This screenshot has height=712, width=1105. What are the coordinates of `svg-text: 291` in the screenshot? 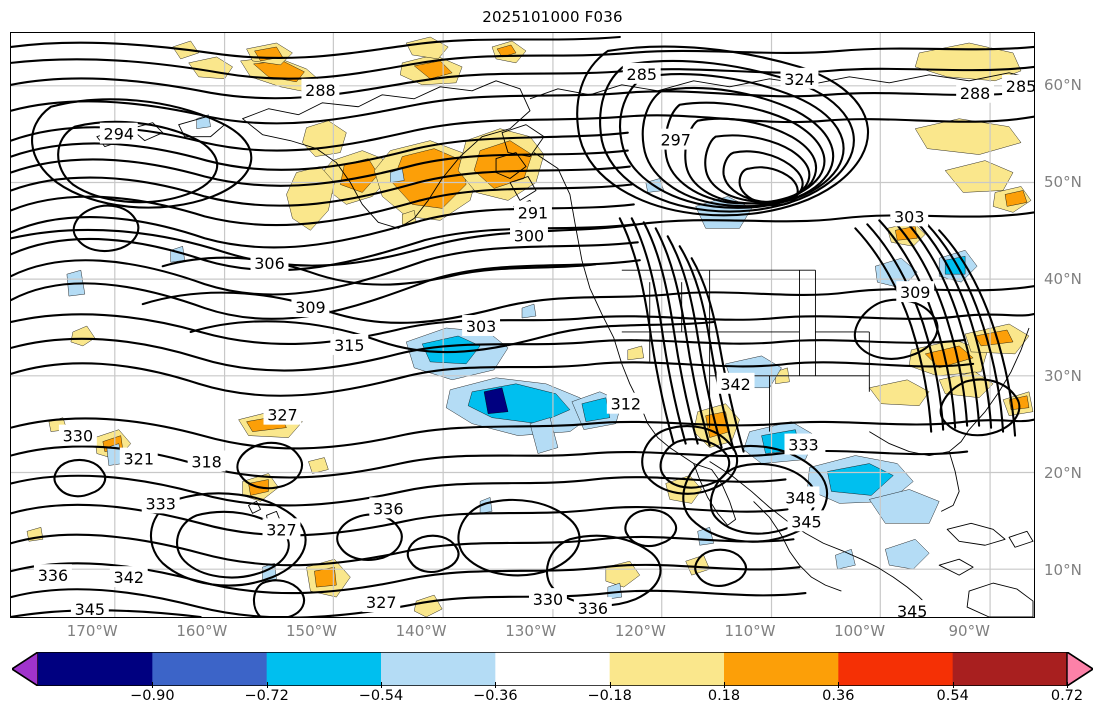 It's located at (533, 212).